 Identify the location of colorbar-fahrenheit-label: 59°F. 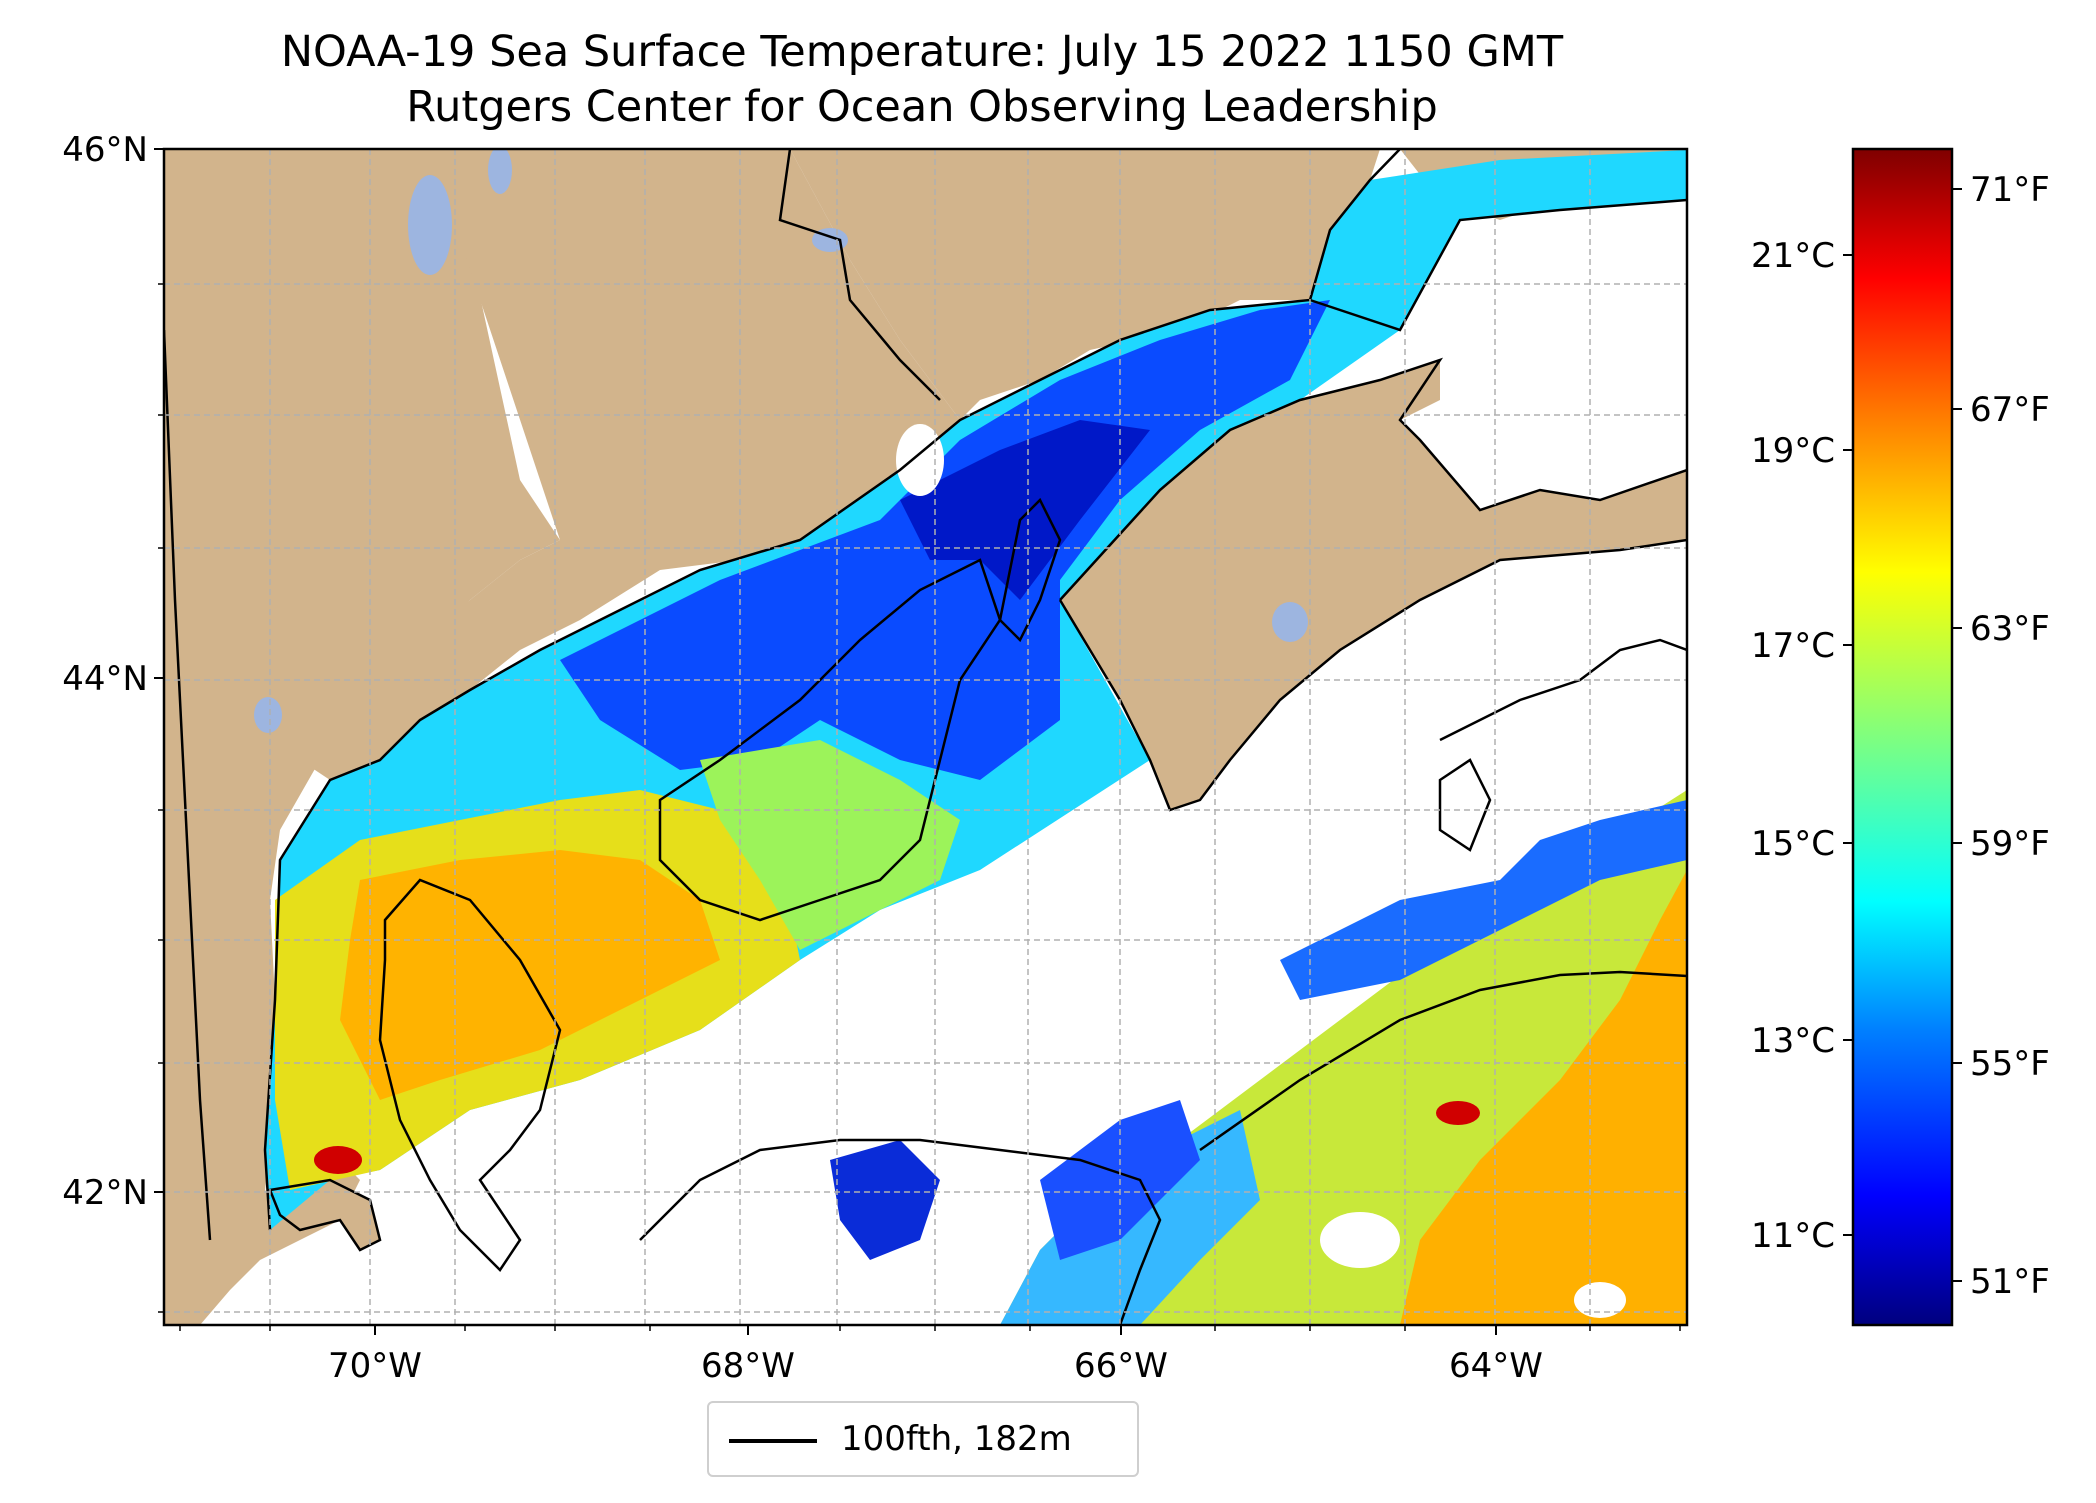
(2010, 844).